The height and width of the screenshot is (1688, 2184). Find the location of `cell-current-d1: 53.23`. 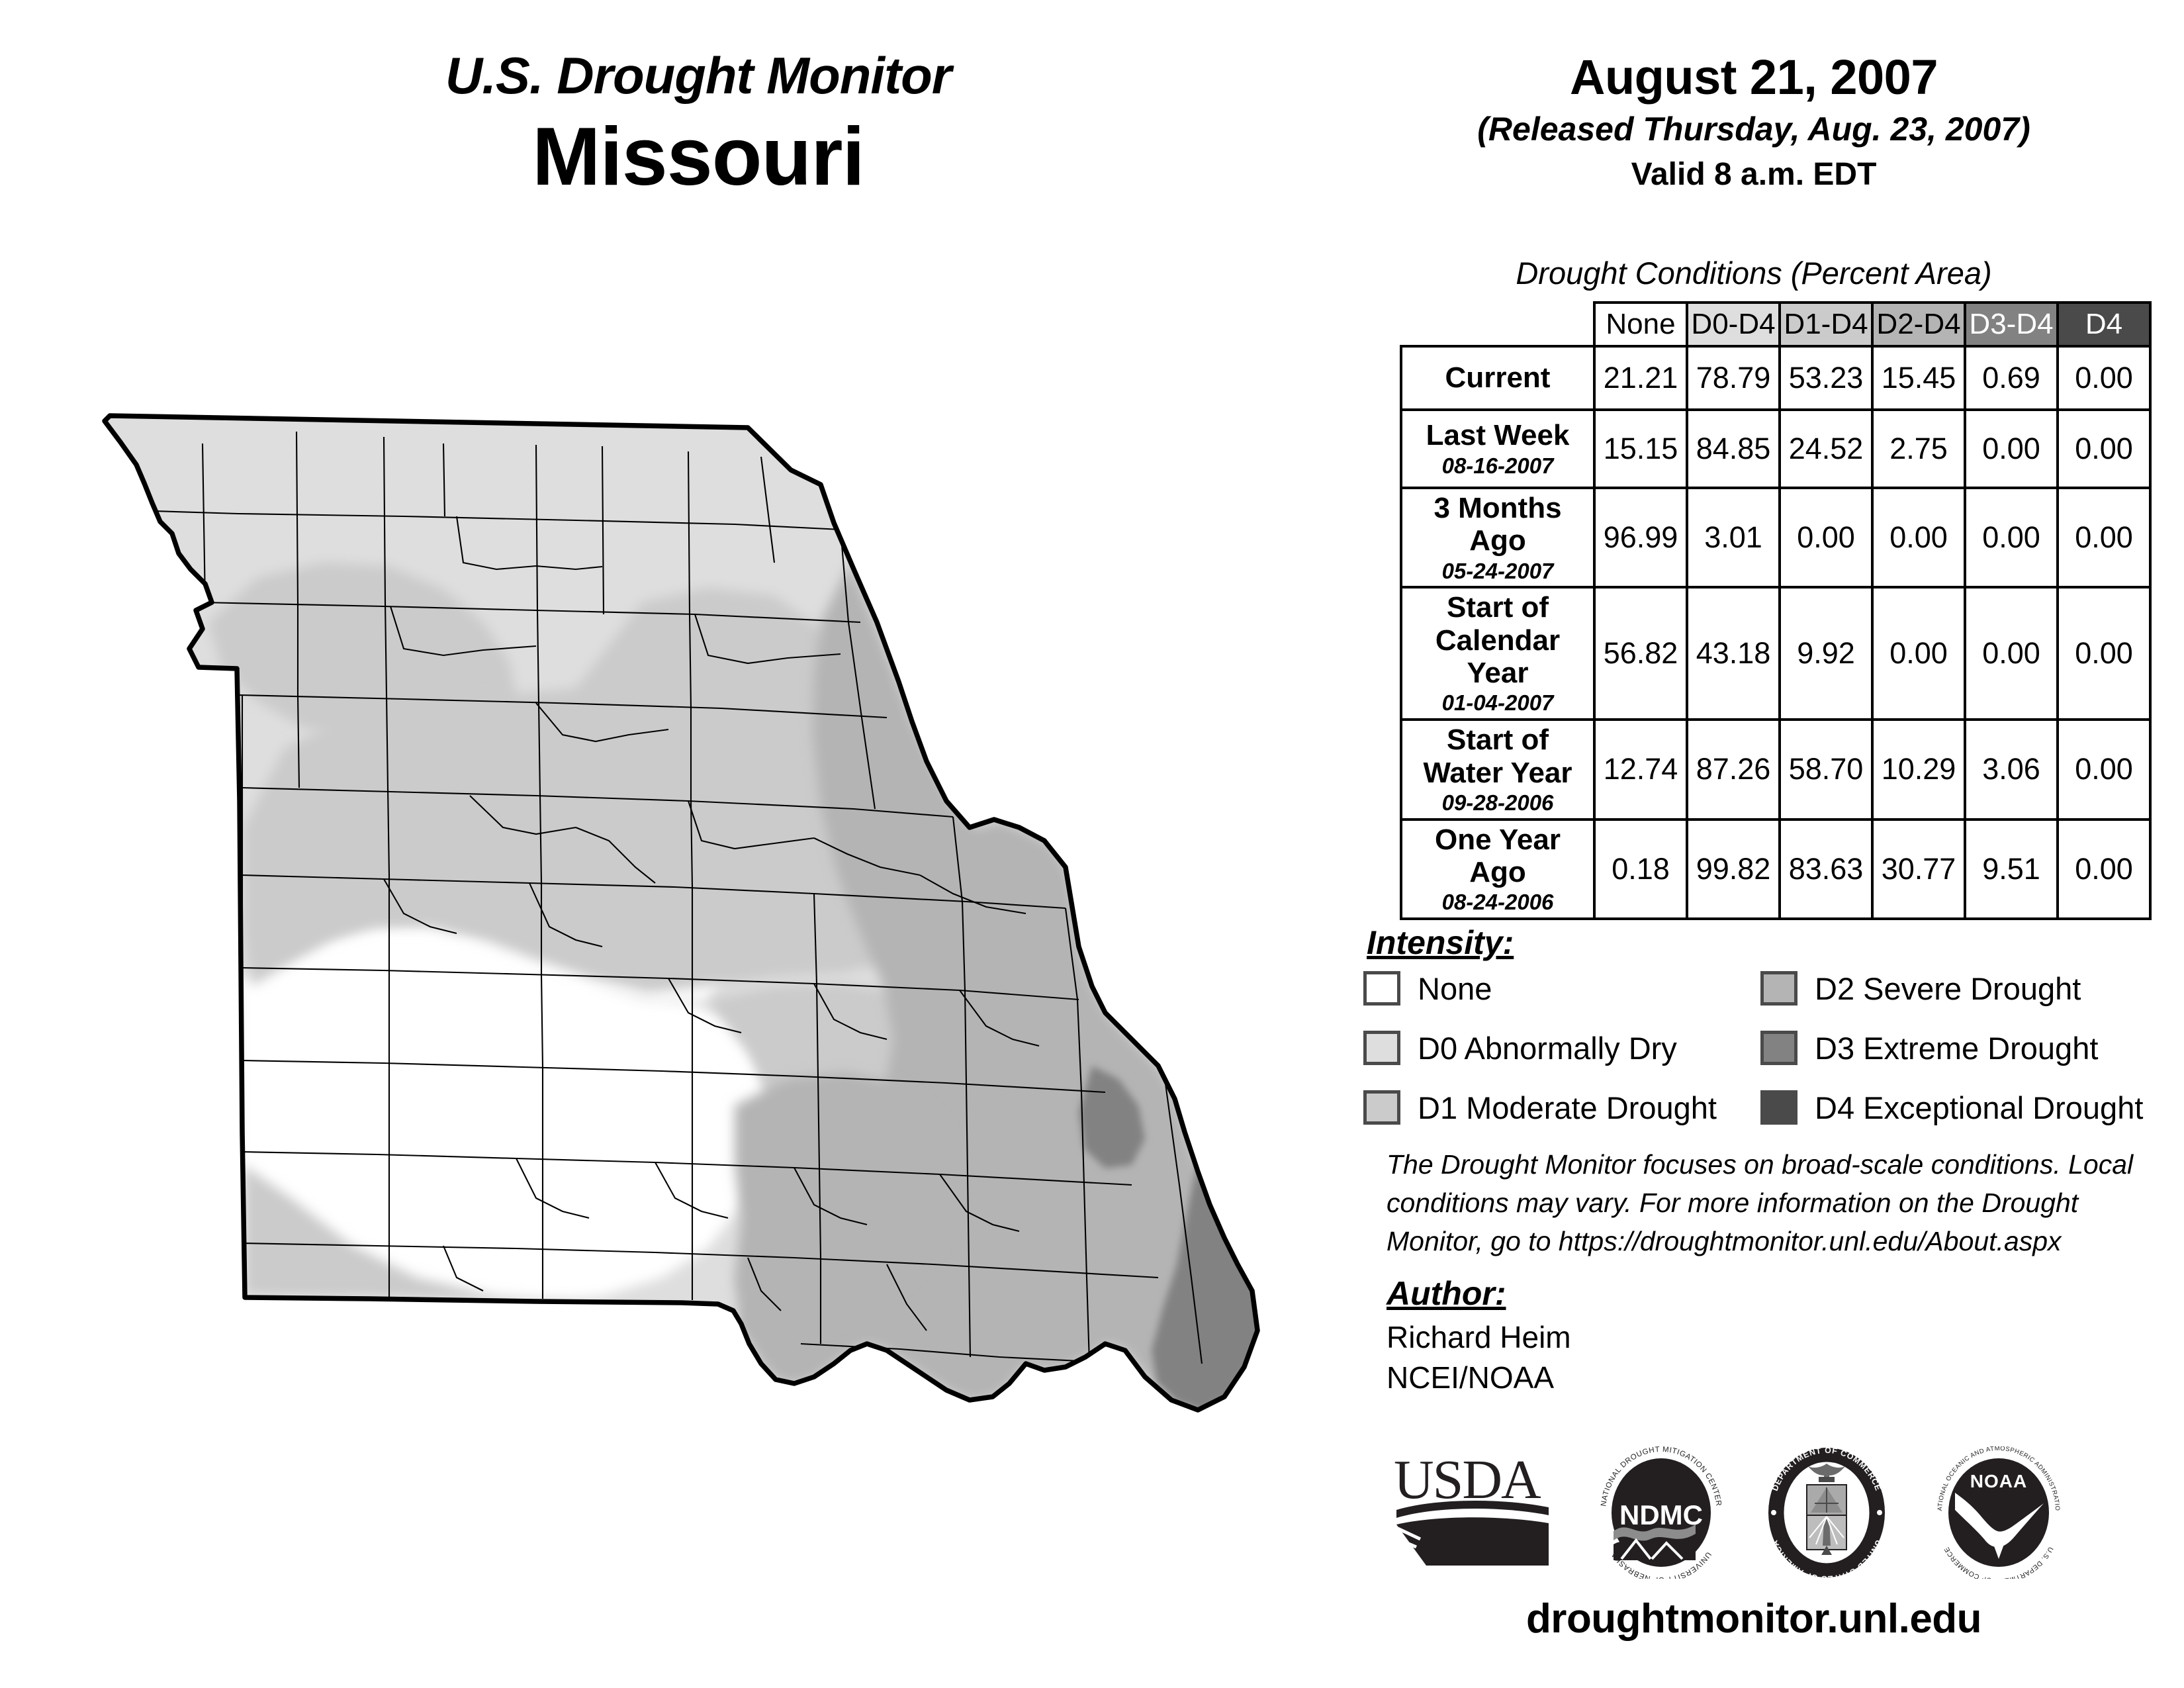

cell-current-d1: 53.23 is located at coordinates (1826, 378).